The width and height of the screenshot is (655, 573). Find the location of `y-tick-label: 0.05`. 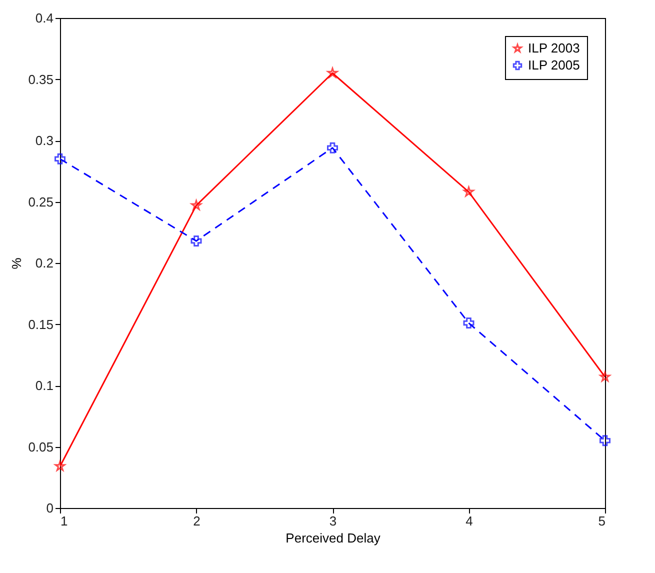

y-tick-label: 0.05 is located at coordinates (41, 446).